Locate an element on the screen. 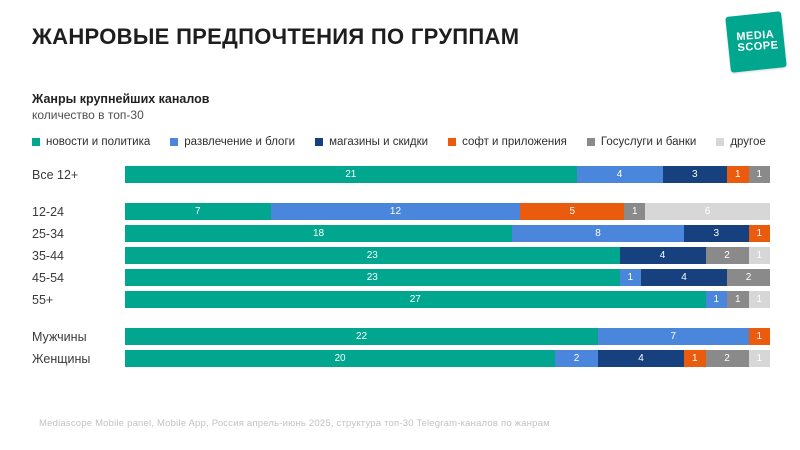 The width and height of the screenshot is (800, 450). category-label: Все 12+ is located at coordinates (55, 174).